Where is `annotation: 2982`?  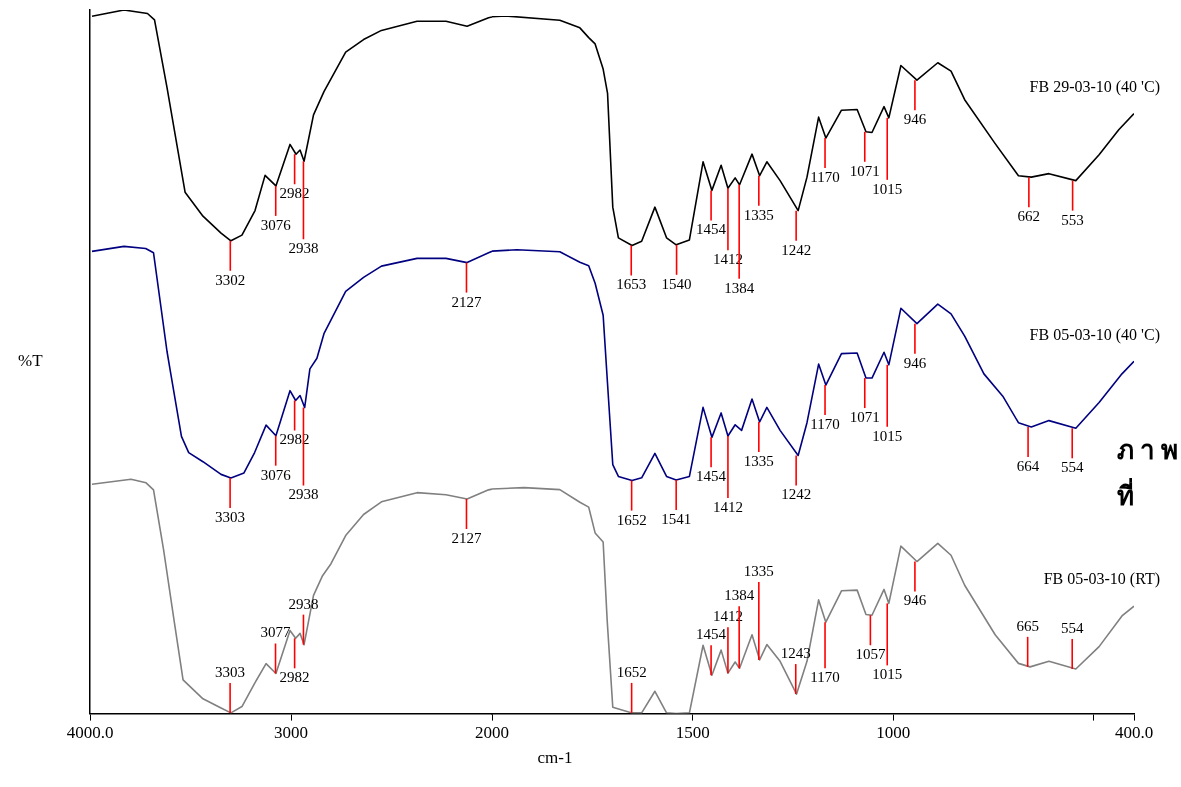 annotation: 2982 is located at coordinates (294, 677).